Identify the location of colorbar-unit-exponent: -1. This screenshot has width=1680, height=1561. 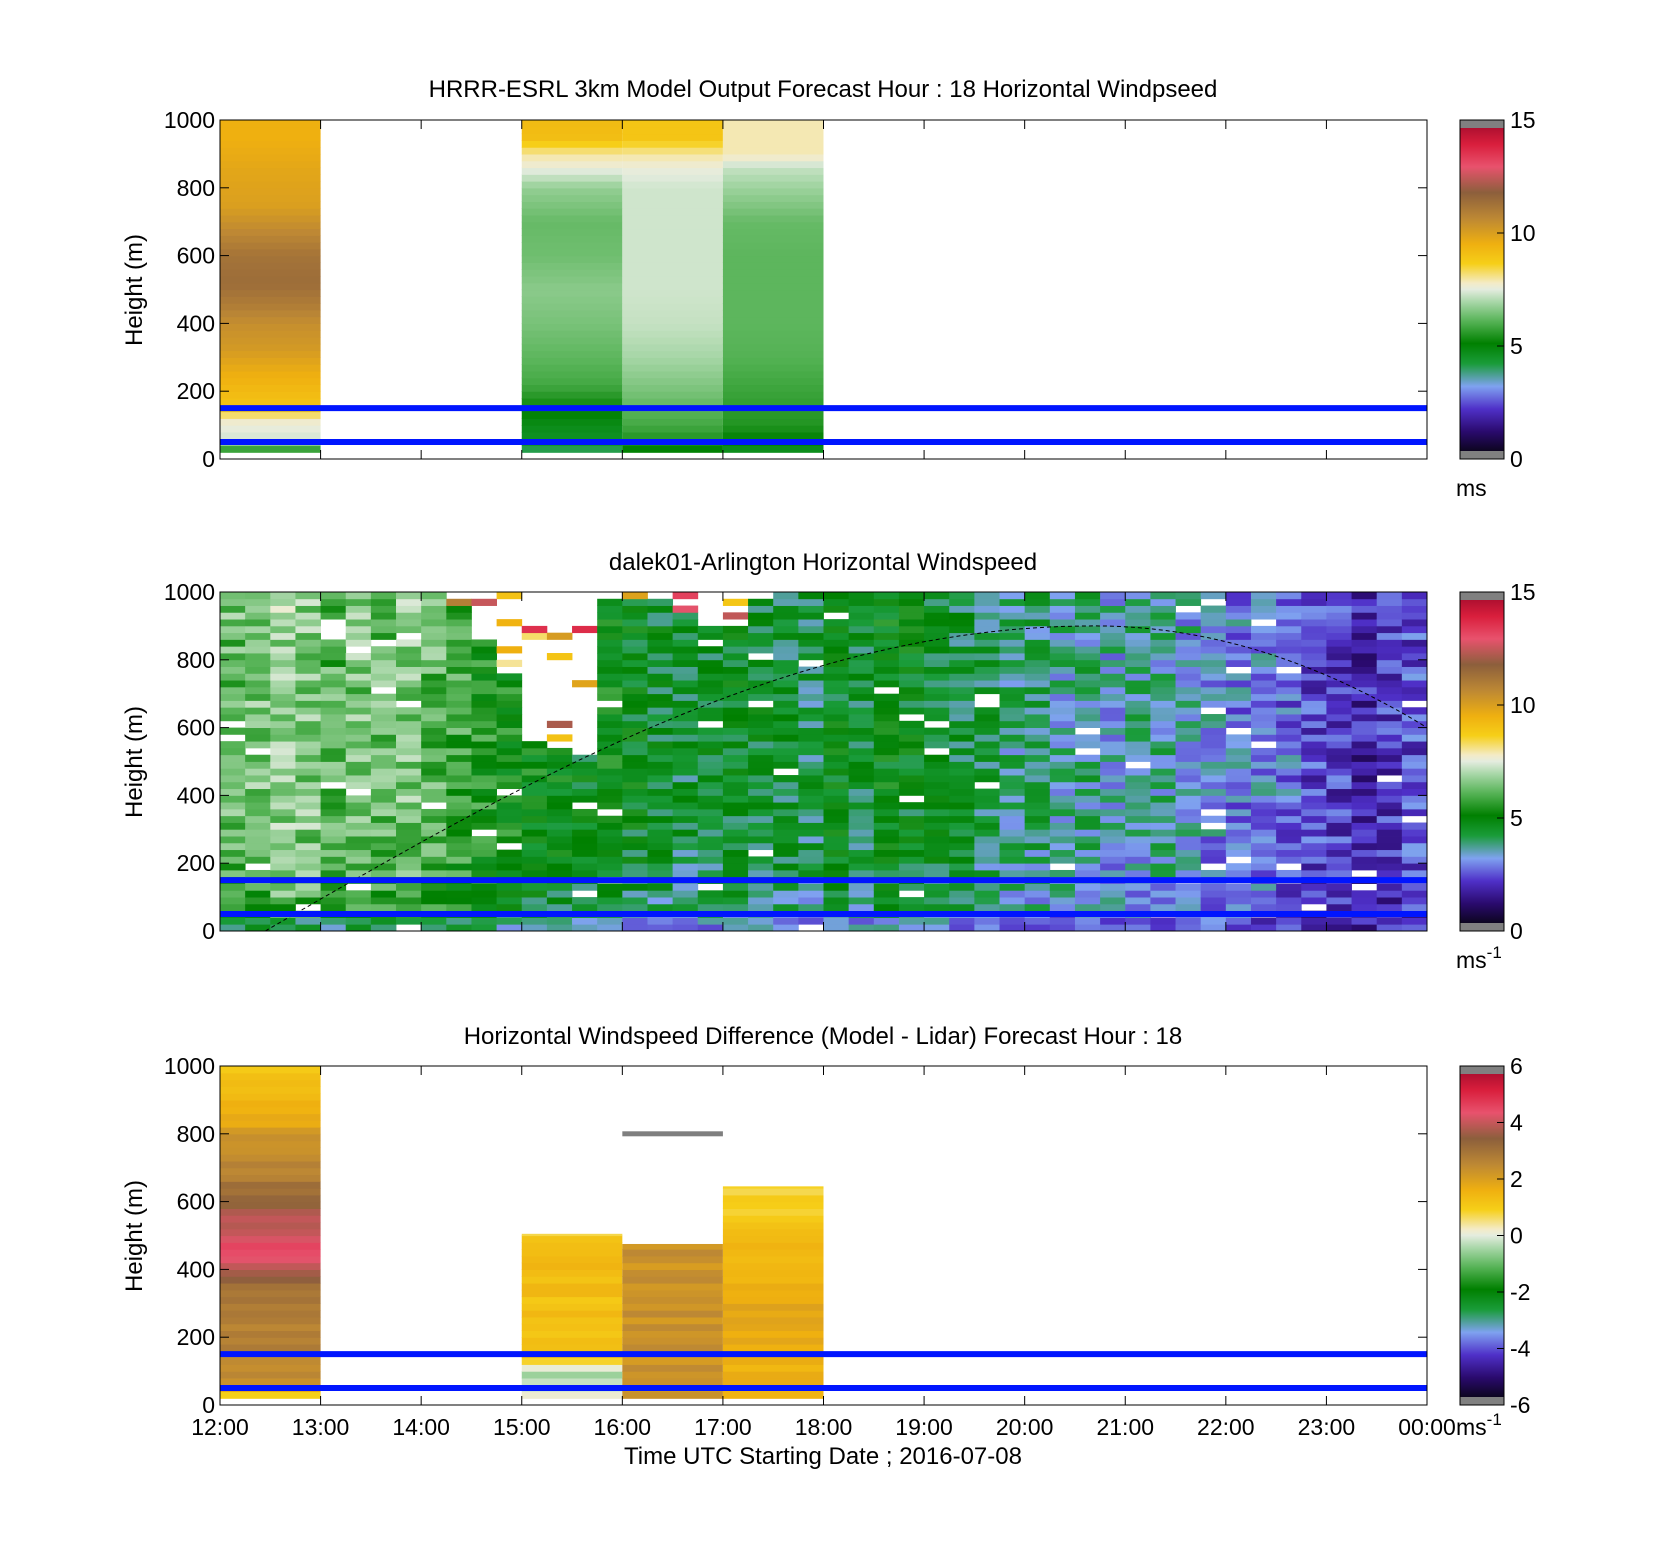
(1494, 1419).